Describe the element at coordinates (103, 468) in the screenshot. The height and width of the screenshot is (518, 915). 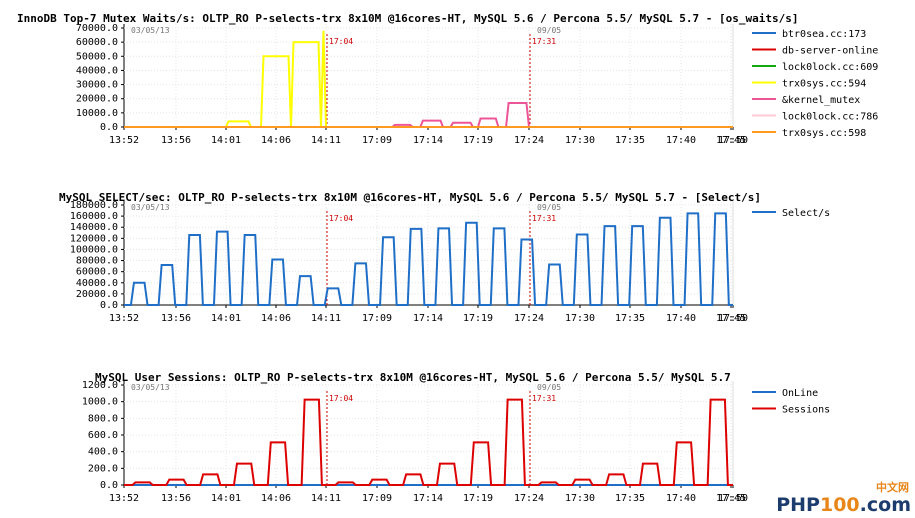
I see `y-tick-label: 200.0` at that location.